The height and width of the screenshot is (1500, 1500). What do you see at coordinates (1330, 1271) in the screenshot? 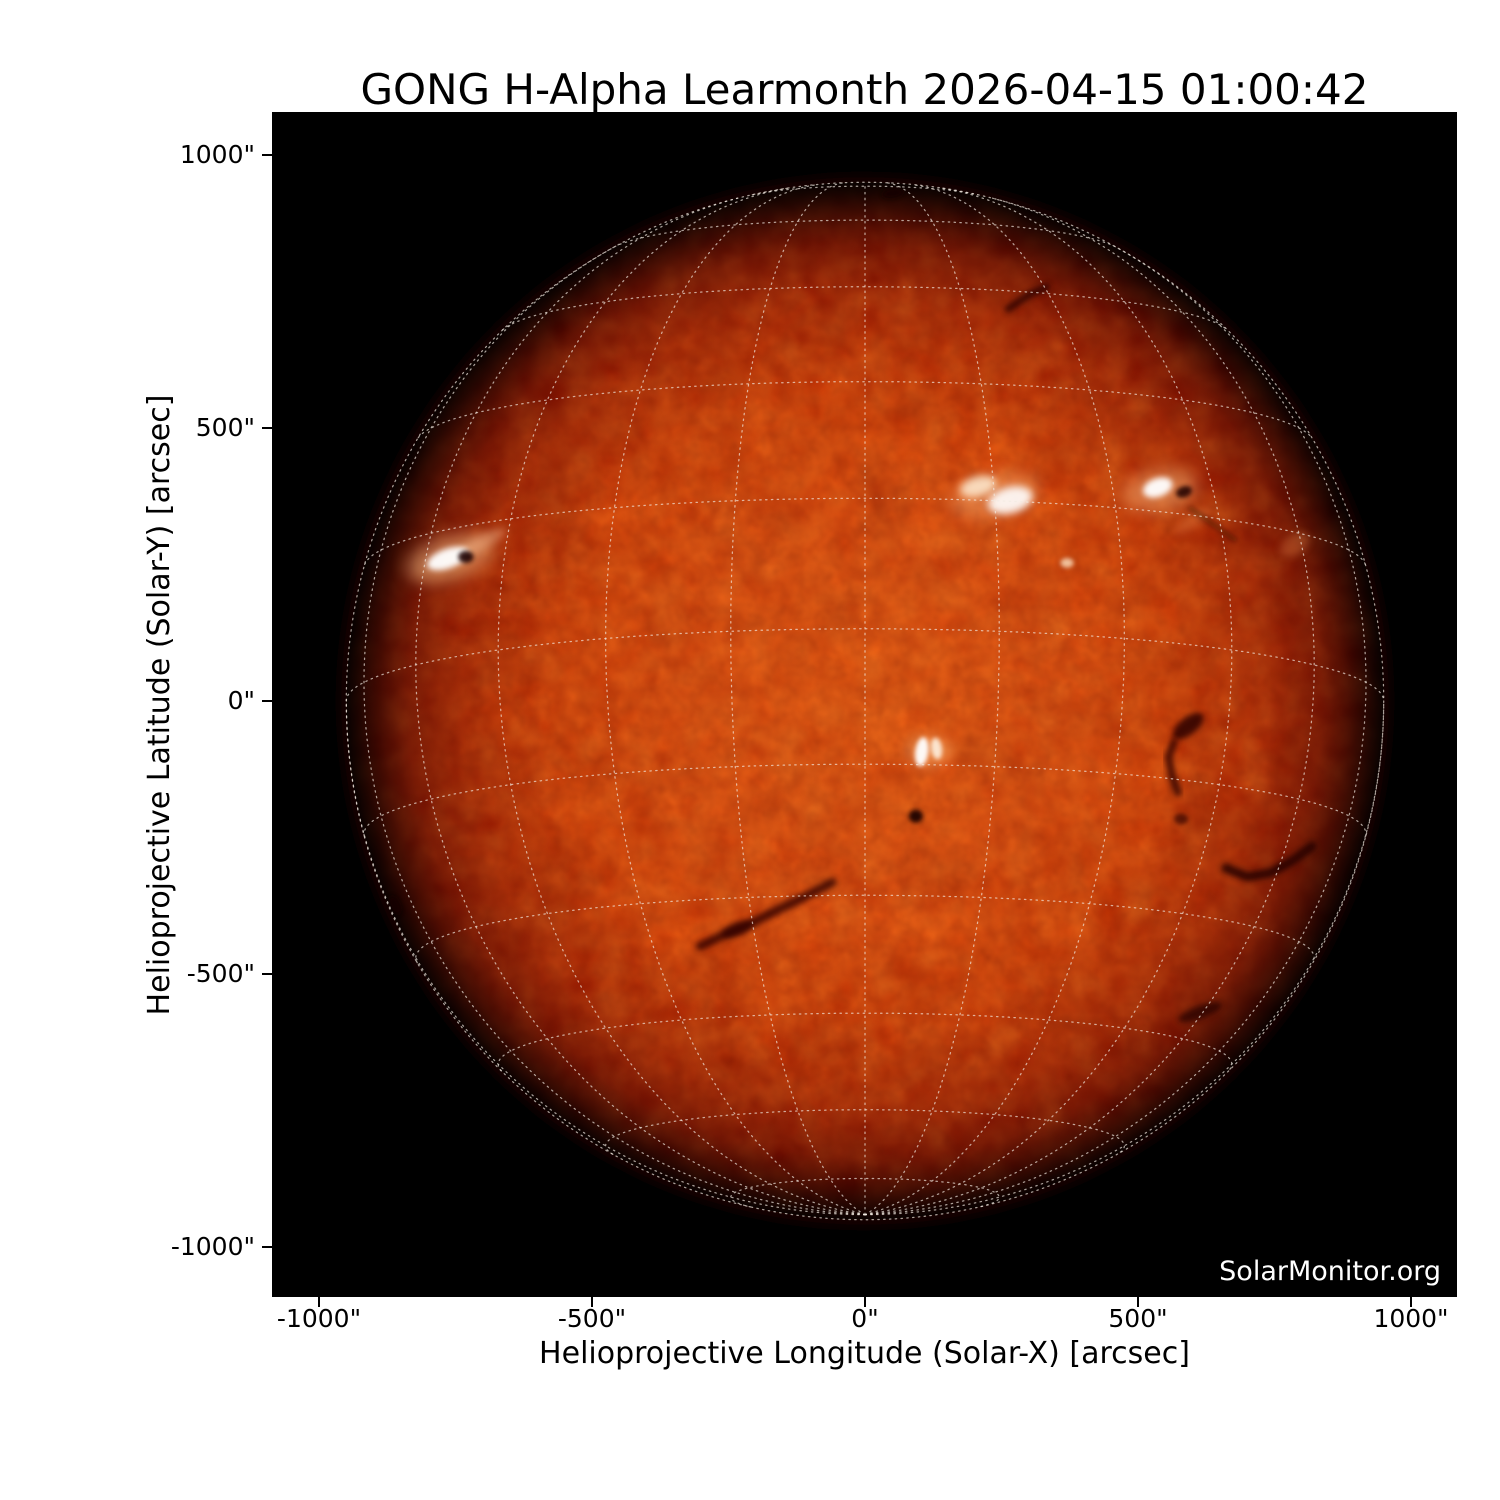
I see `watermark: SolarMonitor.org` at bounding box center [1330, 1271].